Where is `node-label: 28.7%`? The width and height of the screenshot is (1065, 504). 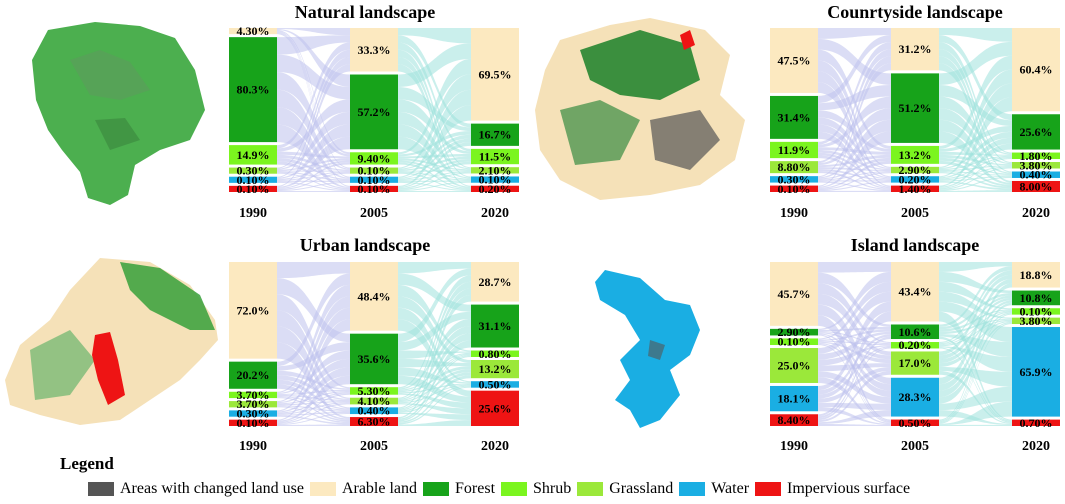
node-label: 28.7% is located at coordinates (495, 282).